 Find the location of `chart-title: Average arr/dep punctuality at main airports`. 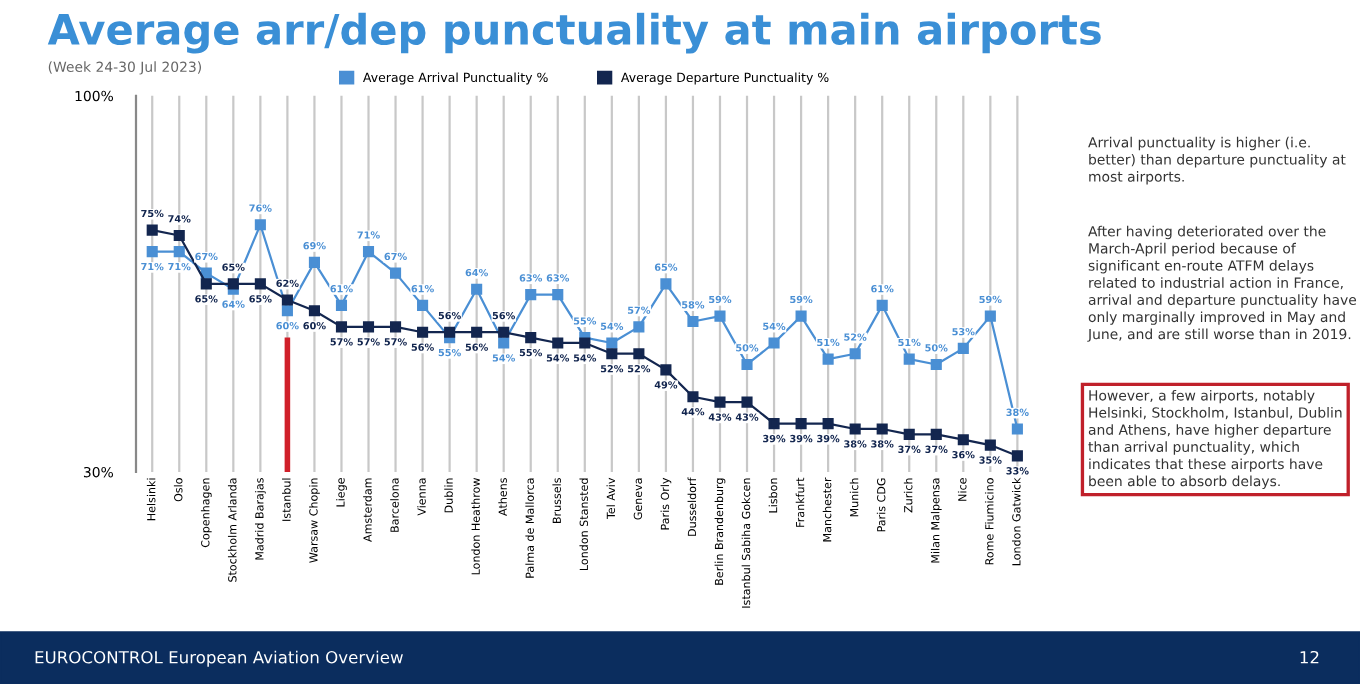

chart-title: Average arr/dep punctuality at main airports is located at coordinates (574, 33).